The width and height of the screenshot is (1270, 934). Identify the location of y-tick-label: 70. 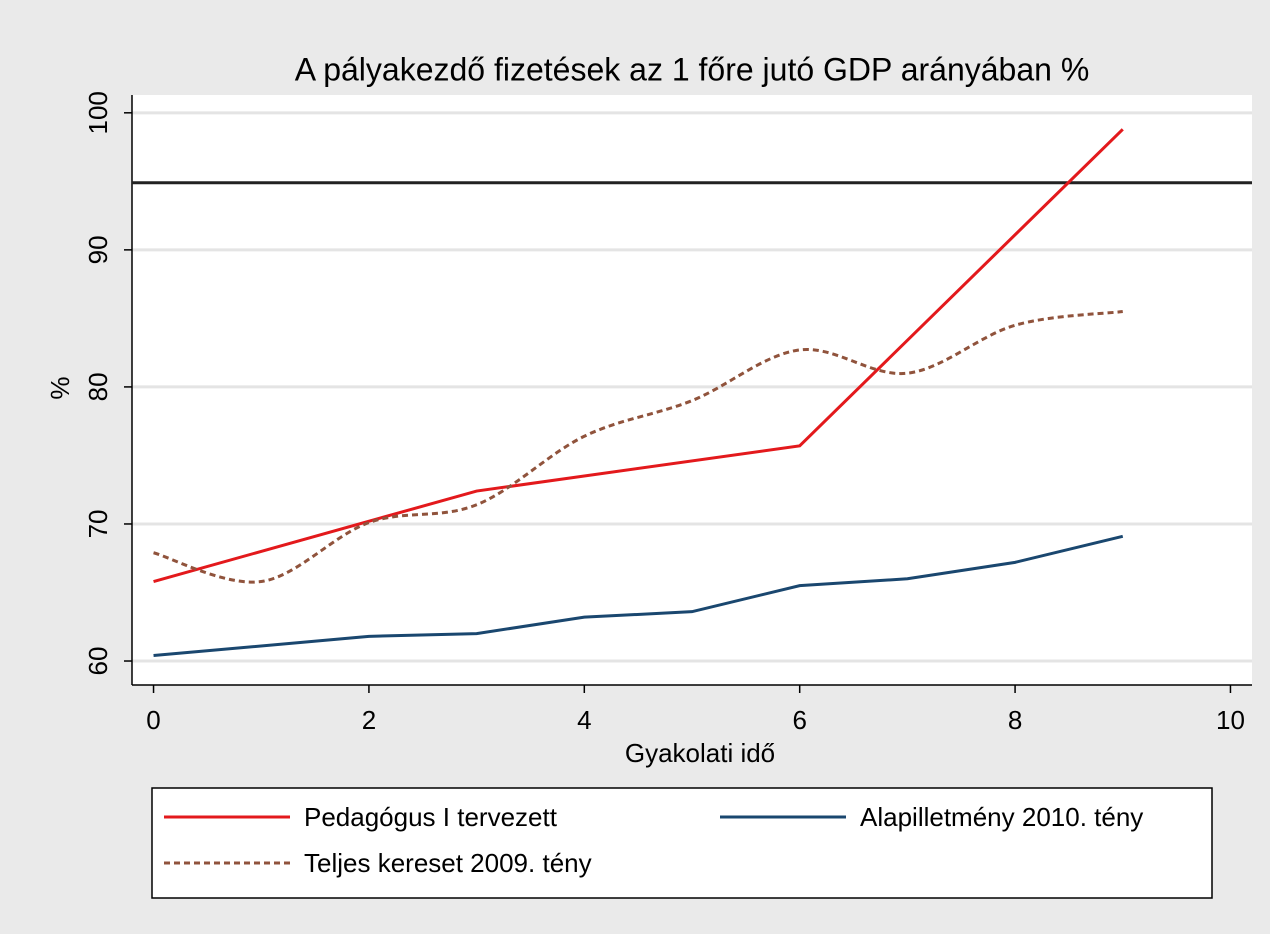
(98, 524).